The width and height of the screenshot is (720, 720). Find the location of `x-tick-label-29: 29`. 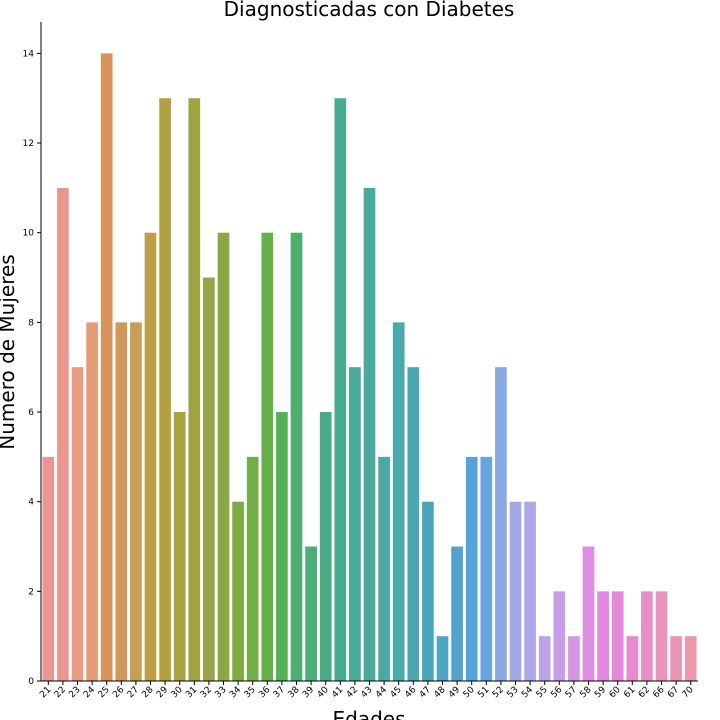

x-tick-label-29: 29 is located at coordinates (162, 692).